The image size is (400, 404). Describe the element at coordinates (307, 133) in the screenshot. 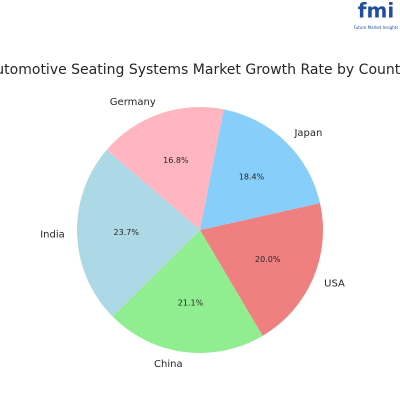

I see `category-label: Japan` at that location.